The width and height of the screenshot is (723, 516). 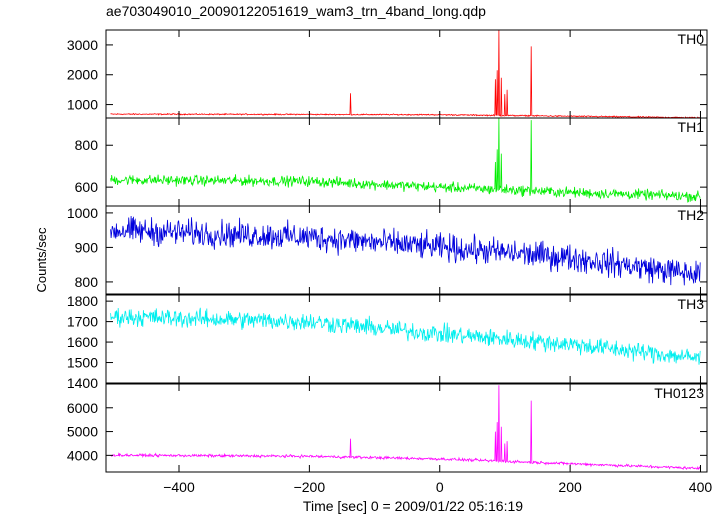 What do you see at coordinates (82, 383) in the screenshot?
I see `y-tick-label: 1400` at bounding box center [82, 383].